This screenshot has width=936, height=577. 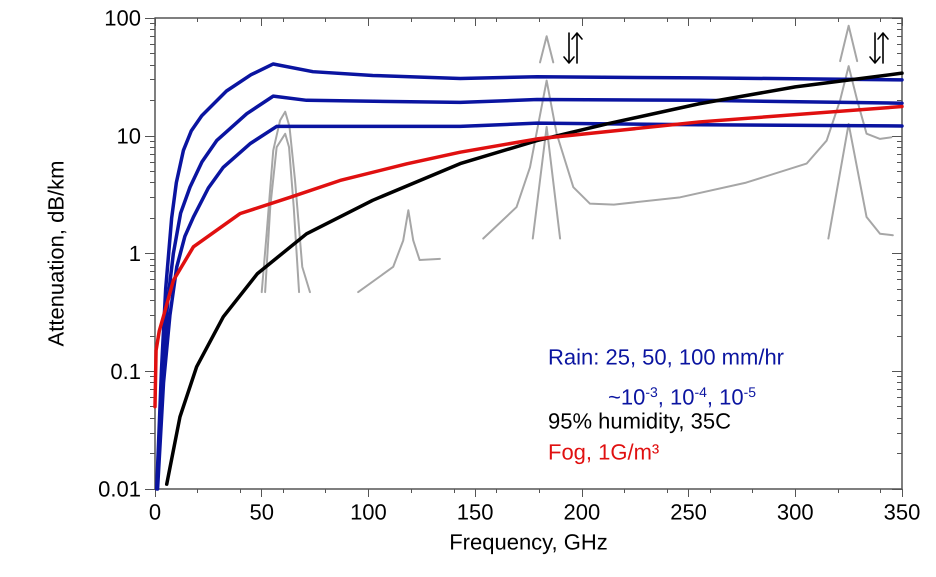 What do you see at coordinates (688, 512) in the screenshot?
I see `x-tick-label: 250` at bounding box center [688, 512].